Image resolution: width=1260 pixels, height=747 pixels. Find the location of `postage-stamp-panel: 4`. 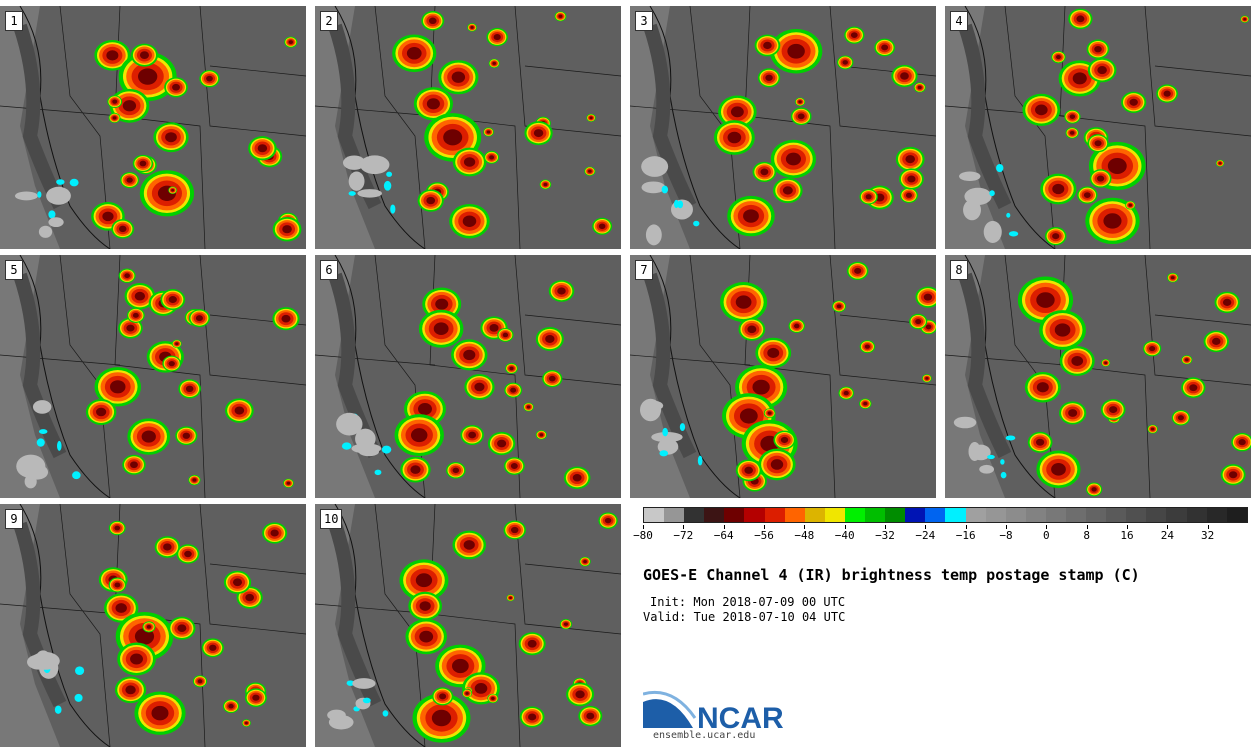

postage-stamp-panel: 4 is located at coordinates (1098, 127).